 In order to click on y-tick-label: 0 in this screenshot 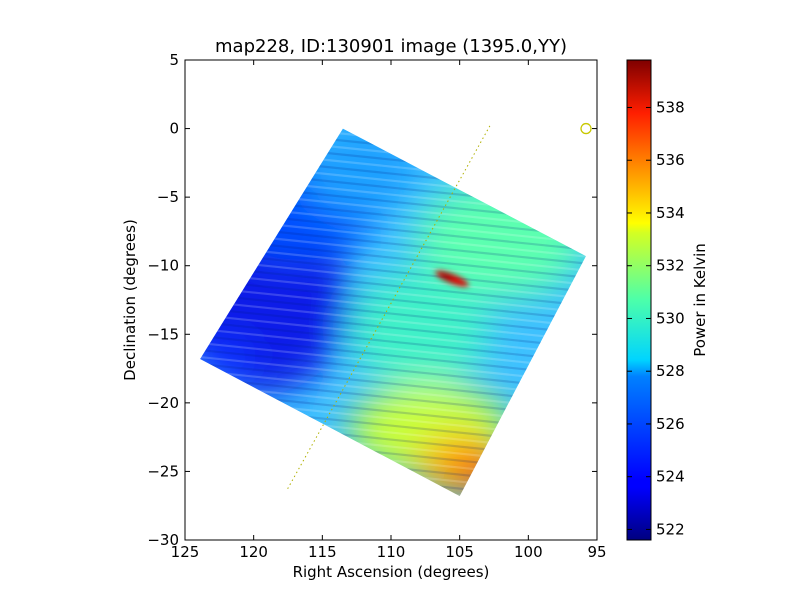, I will do `click(174, 129)`.